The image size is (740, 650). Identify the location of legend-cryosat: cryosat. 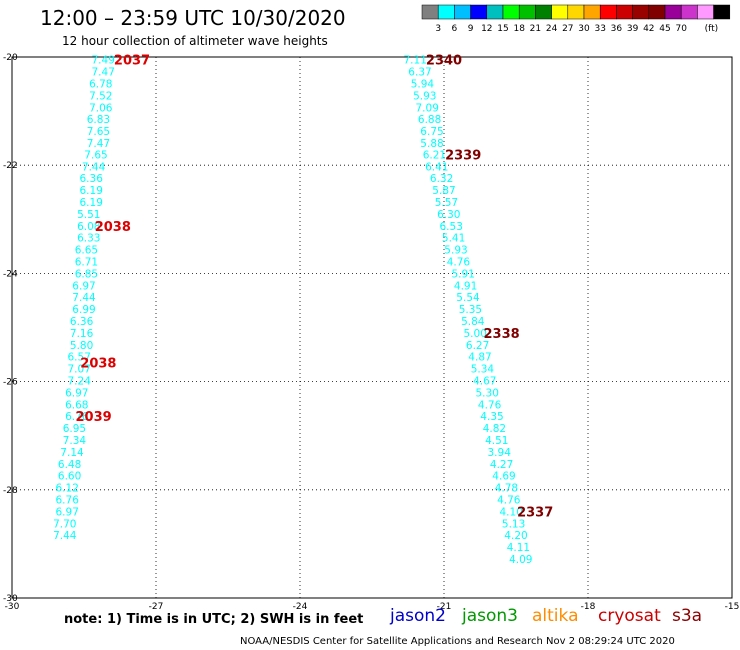
(629, 616).